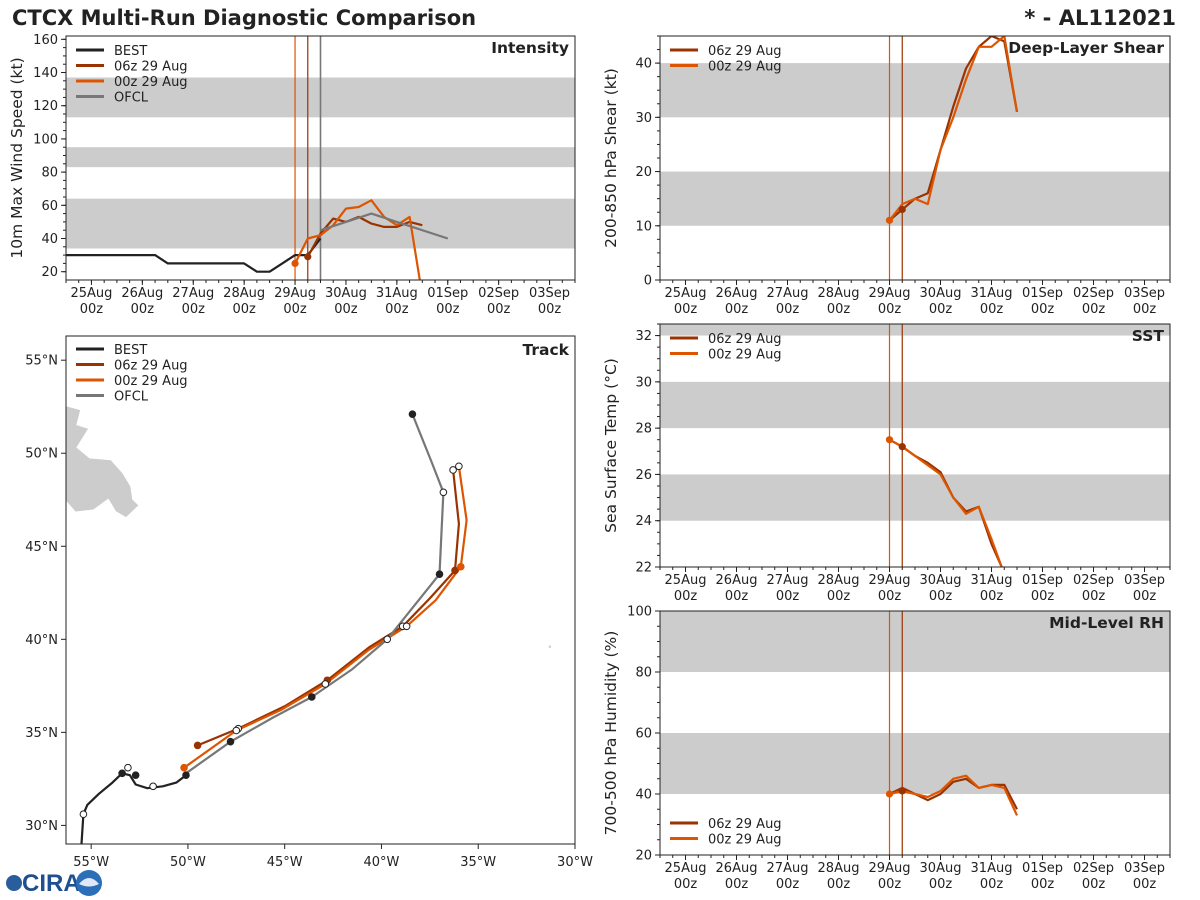  Describe the element at coordinates (131, 98) in the screenshot. I see `legend-label: OFCL` at that location.